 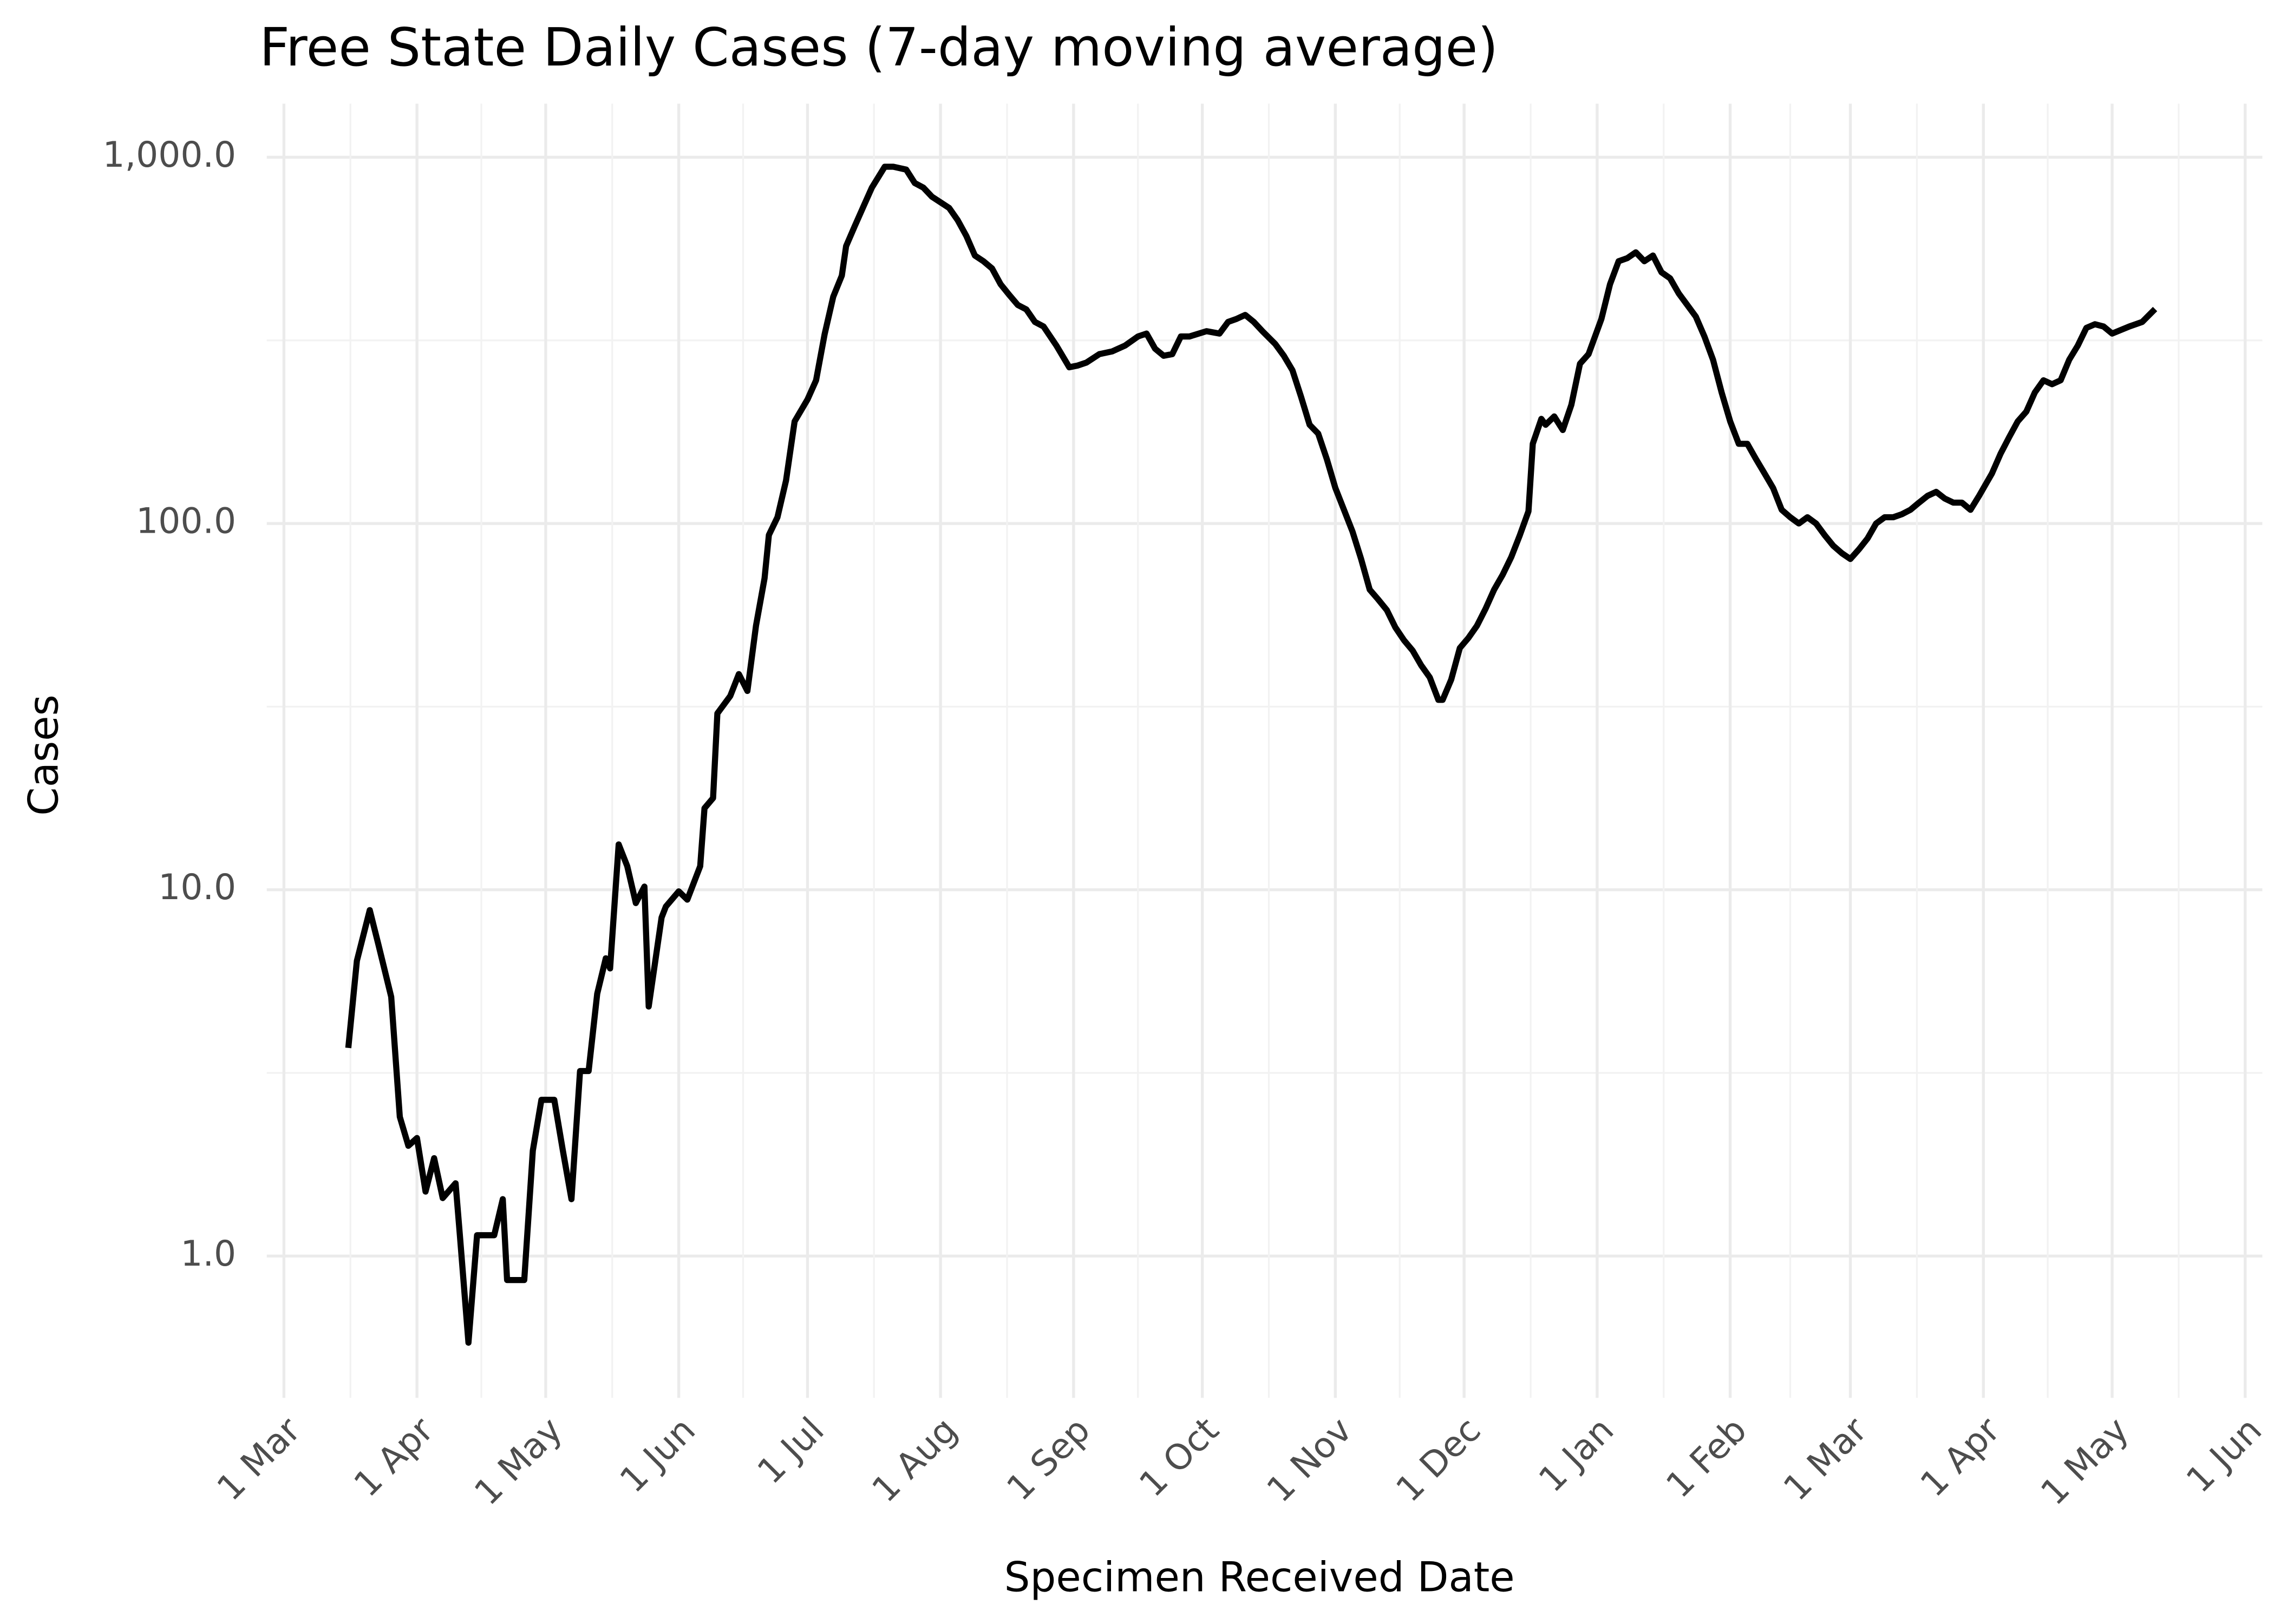 I want to click on x-axis-title: Specimen Received Date, so click(x=1260, y=1577).